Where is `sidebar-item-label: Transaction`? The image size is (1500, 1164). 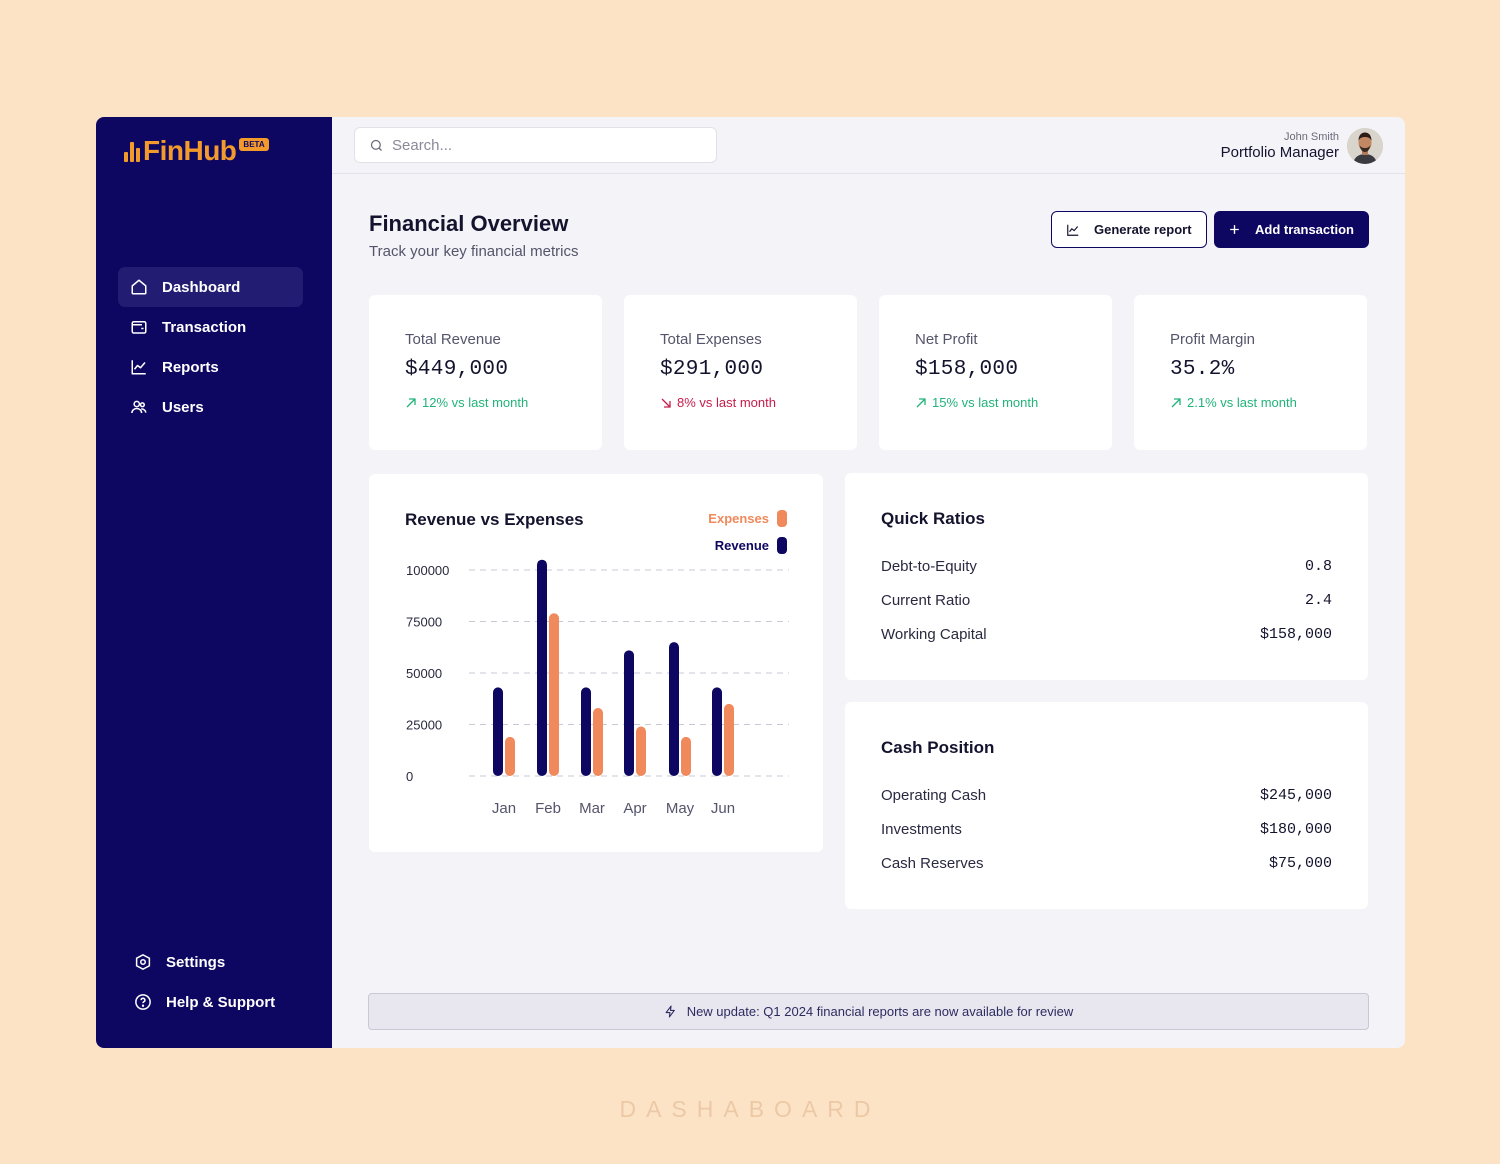
sidebar-item-label: Transaction is located at coordinates (204, 327).